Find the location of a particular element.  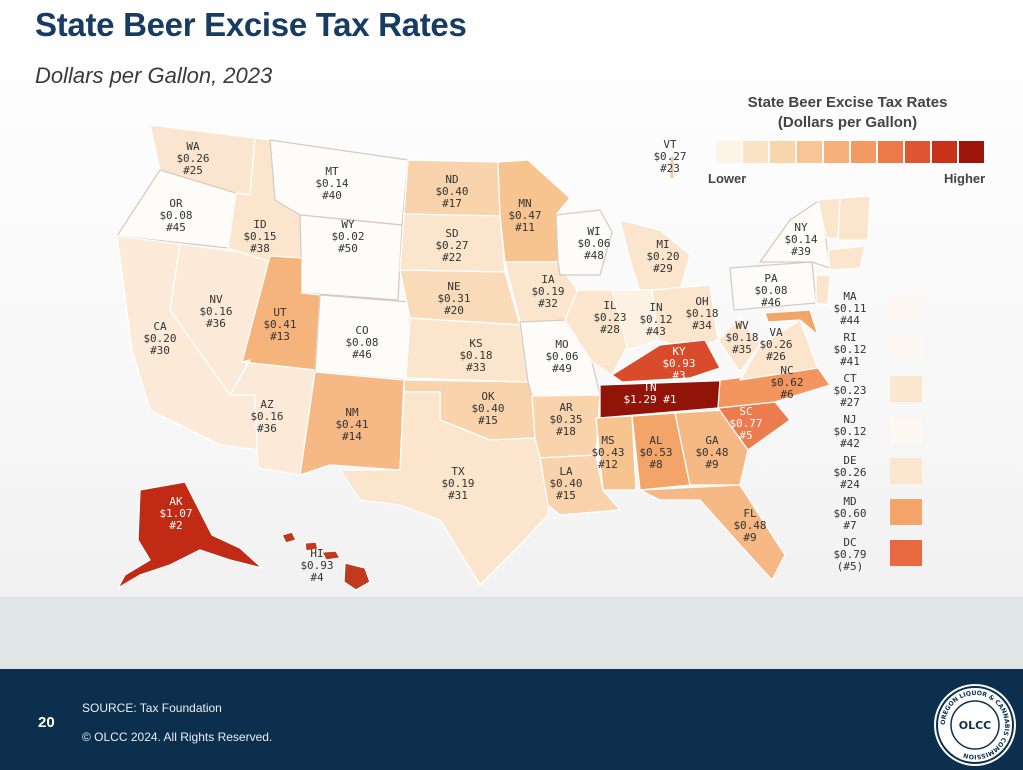

state-label-ca-rank: #30 is located at coordinates (160, 350).